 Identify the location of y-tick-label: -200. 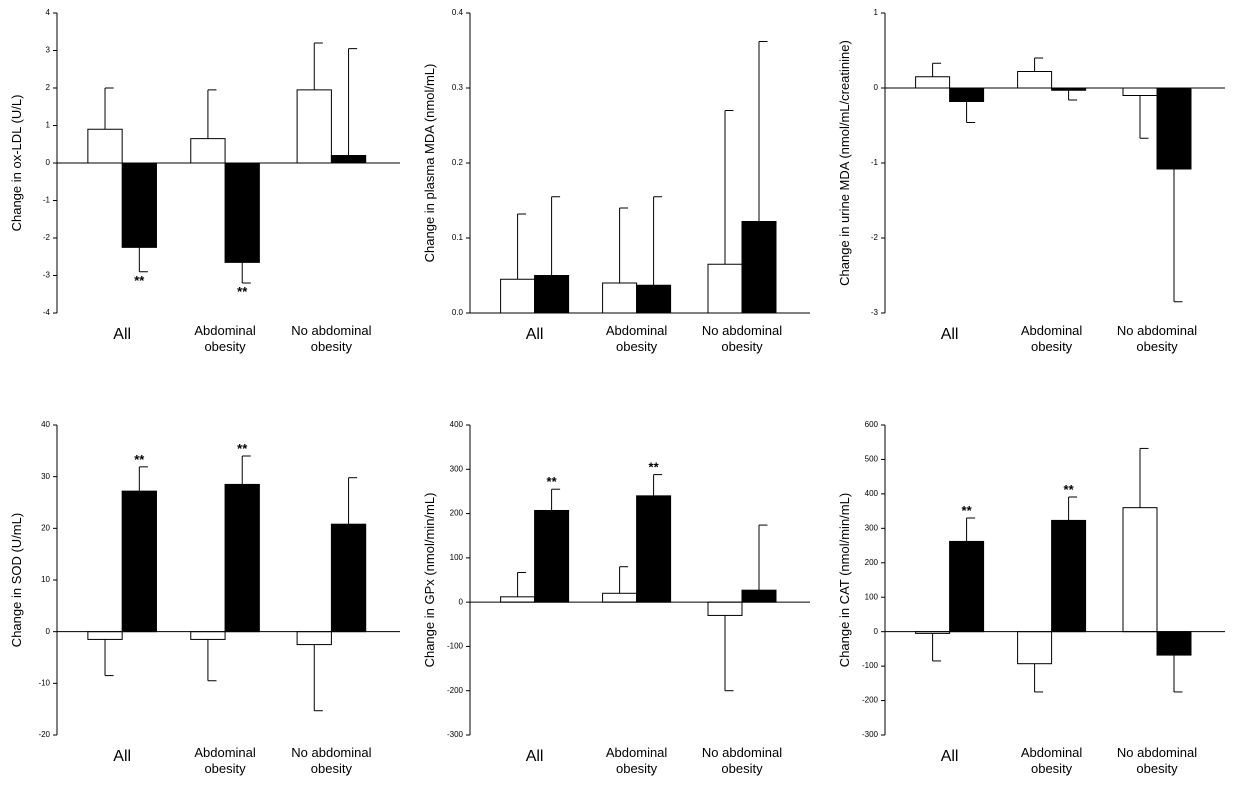
(870, 700).